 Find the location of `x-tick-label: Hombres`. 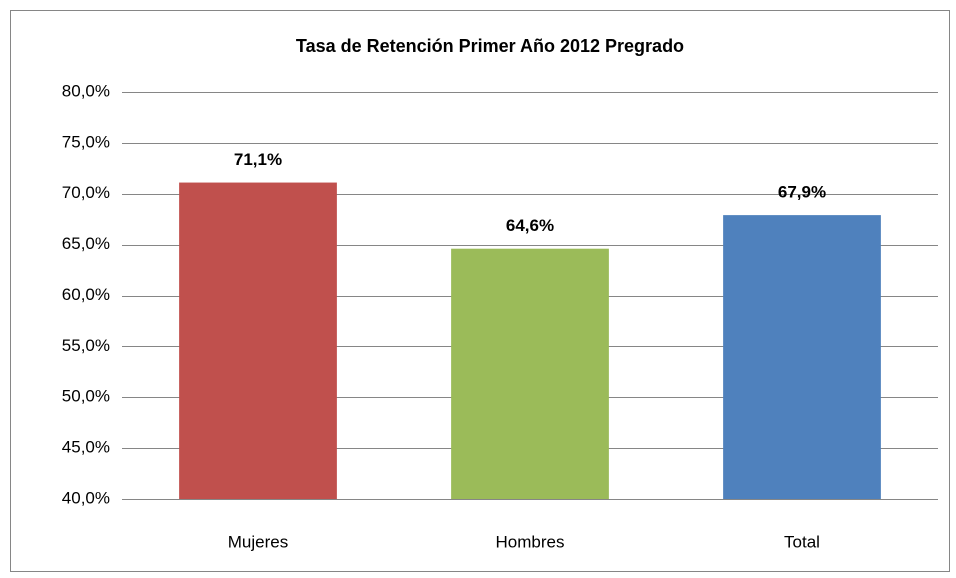

x-tick-label: Hombres is located at coordinates (530, 541).